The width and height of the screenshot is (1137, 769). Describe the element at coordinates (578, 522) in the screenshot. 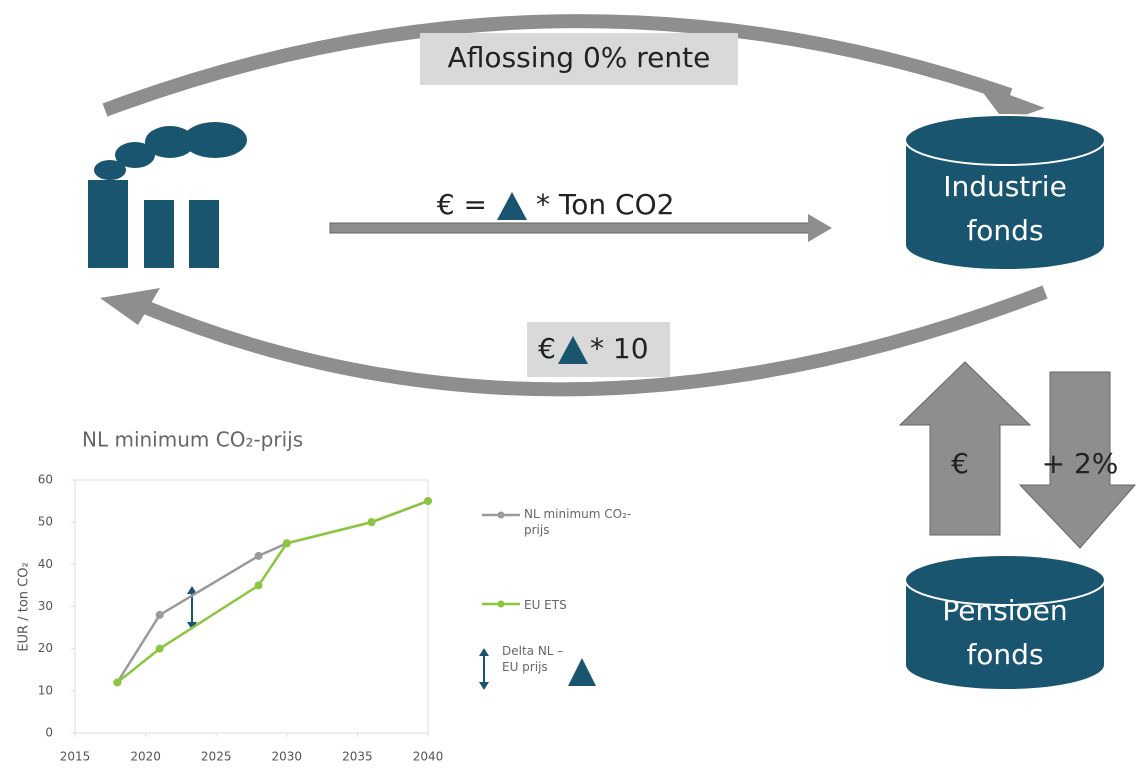

I see `legend-entry: NL minimum CO₂-prijs` at that location.